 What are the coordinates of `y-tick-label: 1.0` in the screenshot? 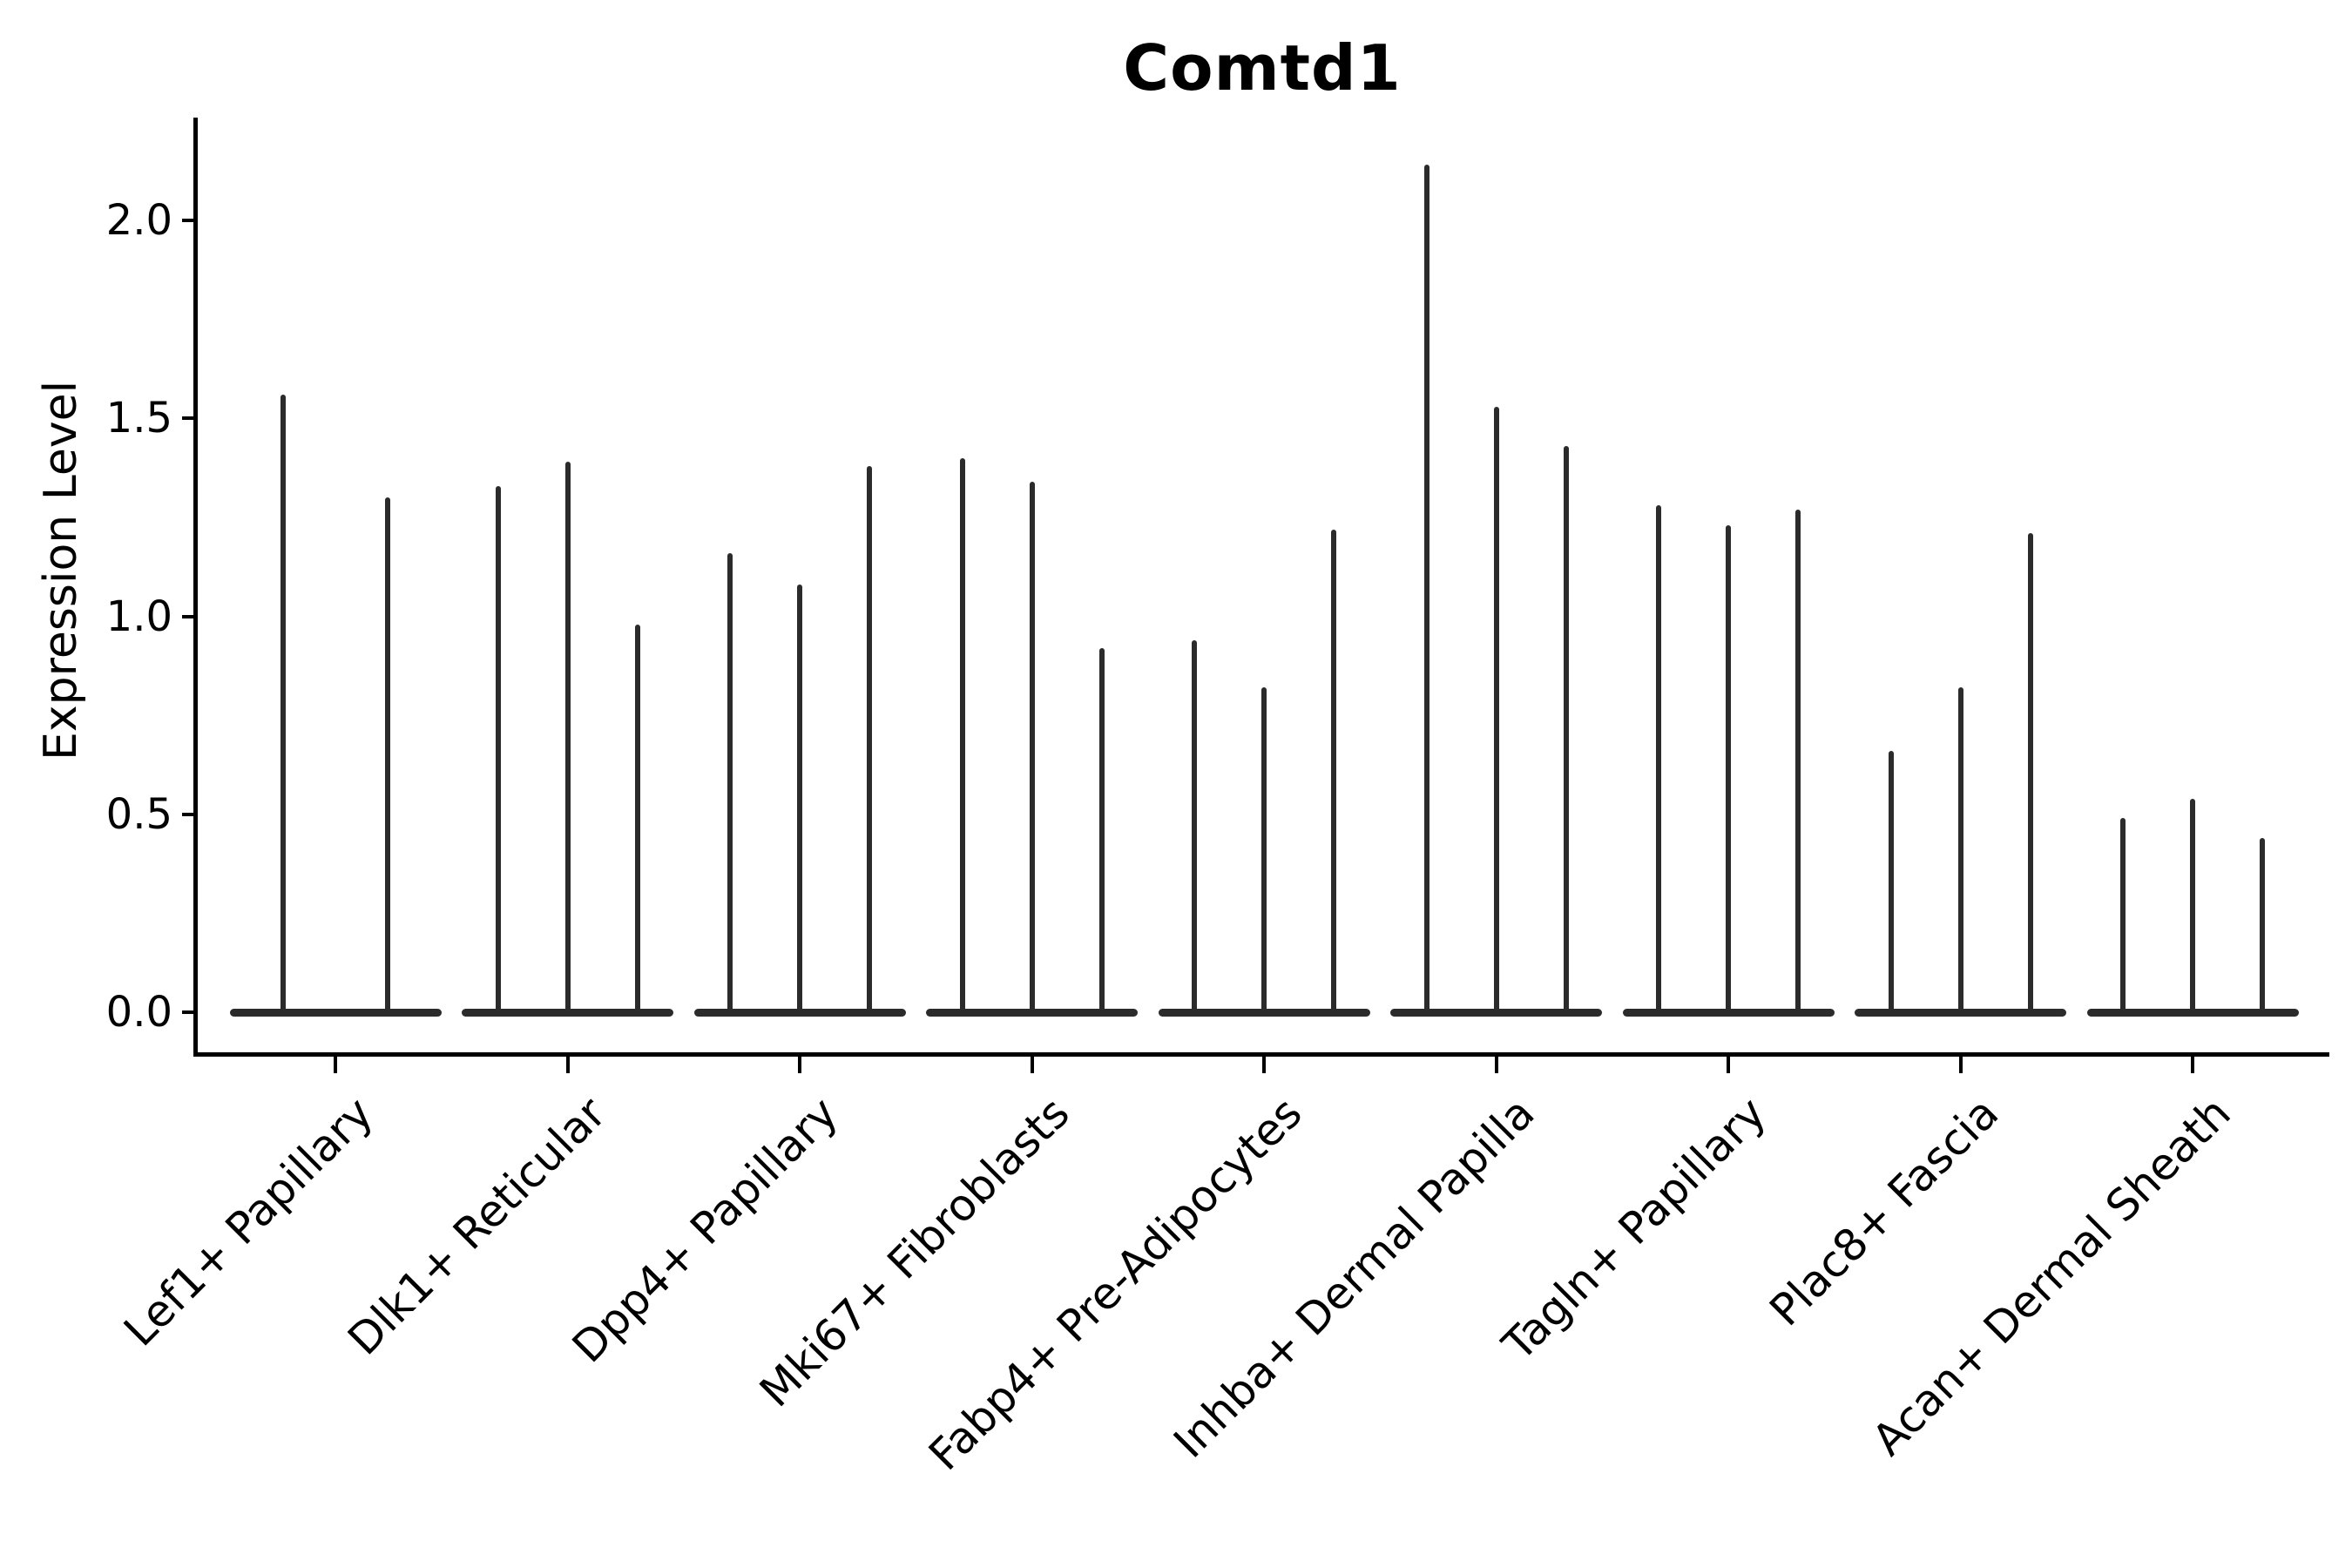 It's located at (138, 616).